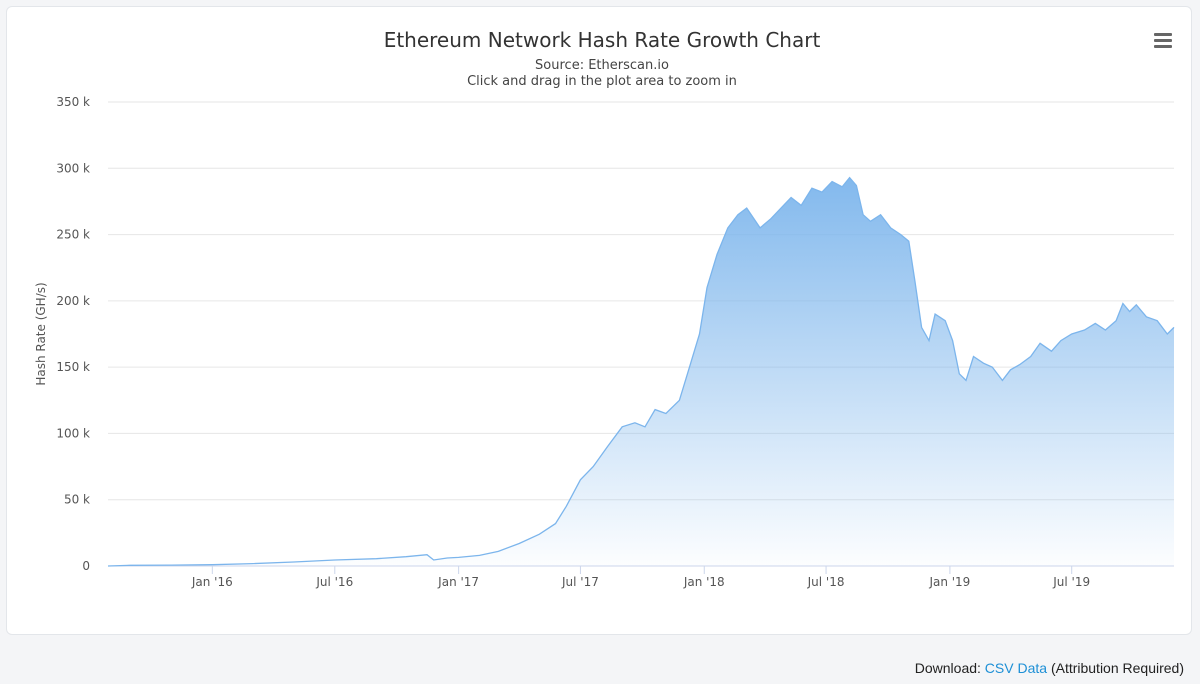  I want to click on x-tick-label: Jul '18, so click(826, 582).